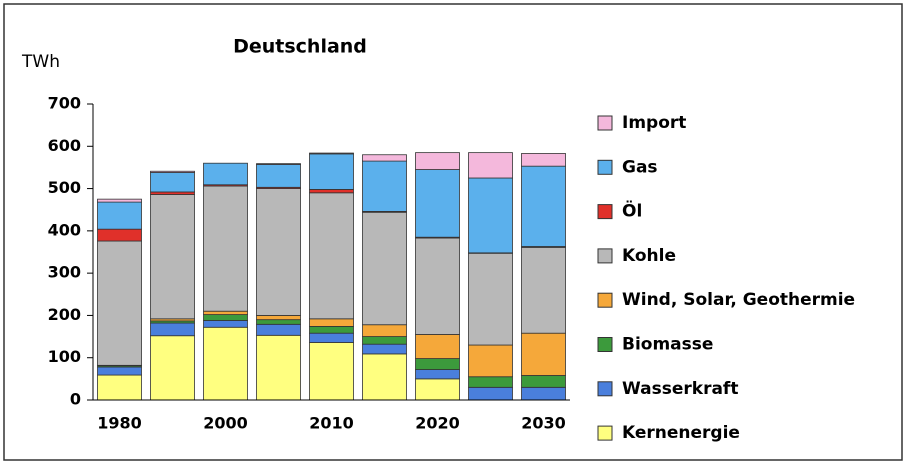 This screenshot has height=468, width=906. I want to click on chart-title: Deutschland, so click(300, 47).